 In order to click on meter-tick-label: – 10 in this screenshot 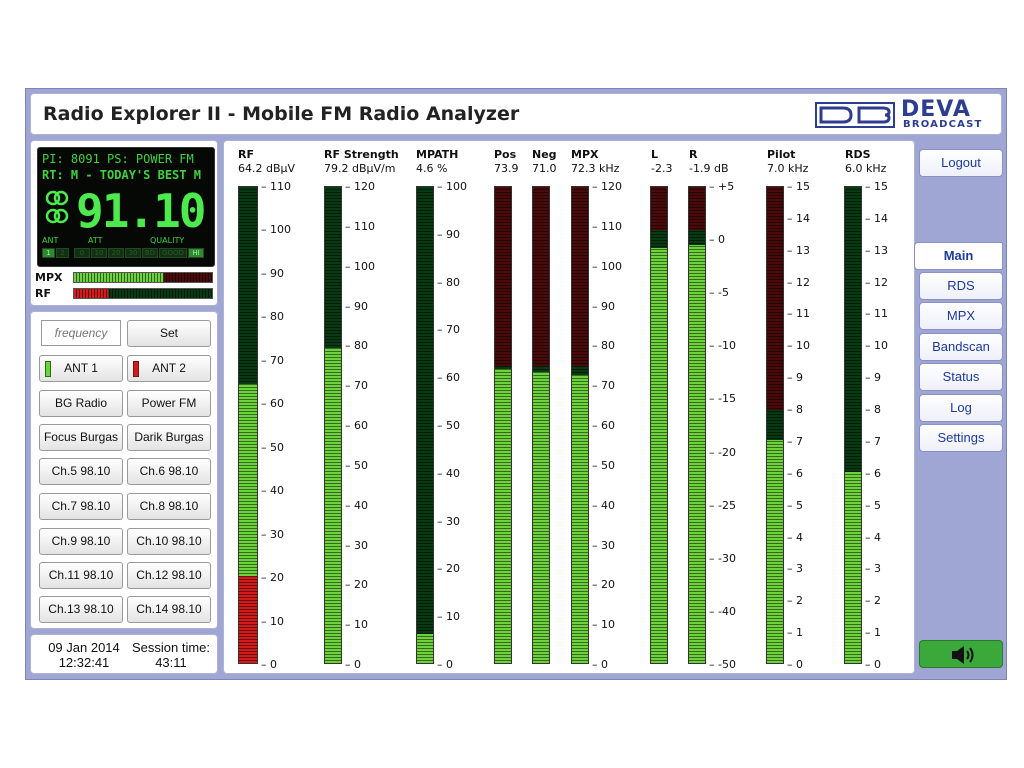, I will do `click(876, 346)`.